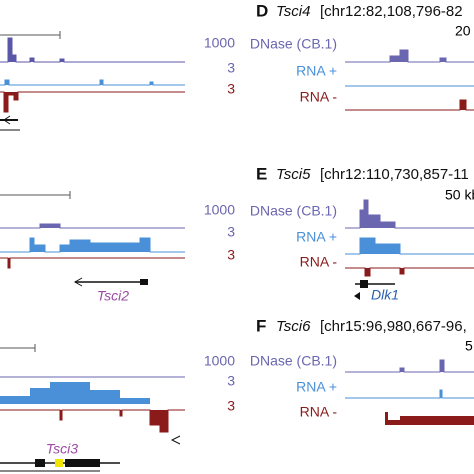 Image resolution: width=474 pixels, height=474 pixels. What do you see at coordinates (293, 326) in the screenshot?
I see `panel-gene: Tsci6` at bounding box center [293, 326].